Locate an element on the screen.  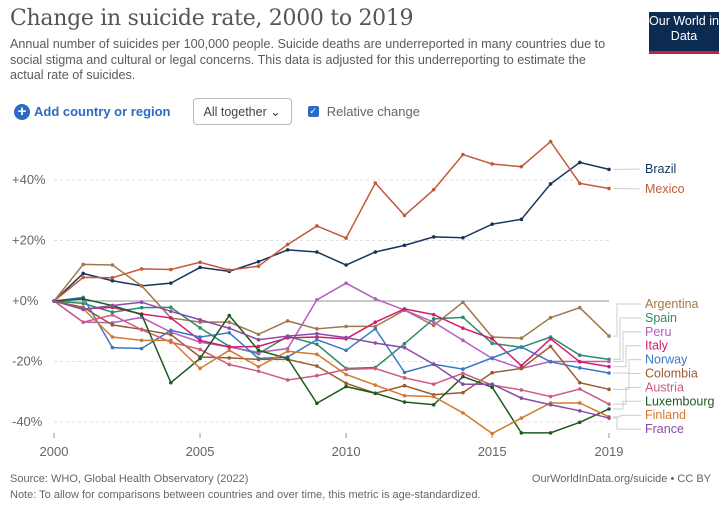
checkbox-checked-icon: ✓ is located at coordinates (313, 111).